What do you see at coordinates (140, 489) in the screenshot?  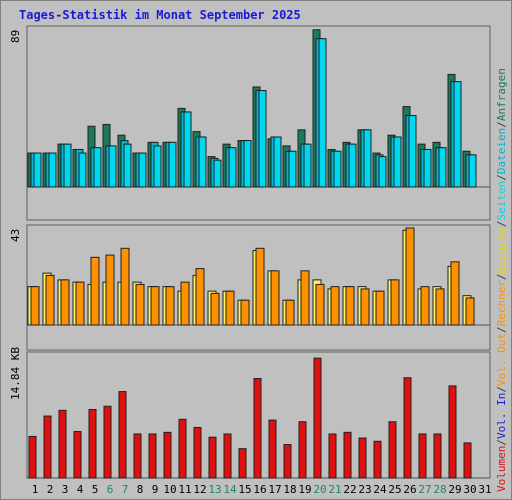 I see `day-label-8: 8` at bounding box center [140, 489].